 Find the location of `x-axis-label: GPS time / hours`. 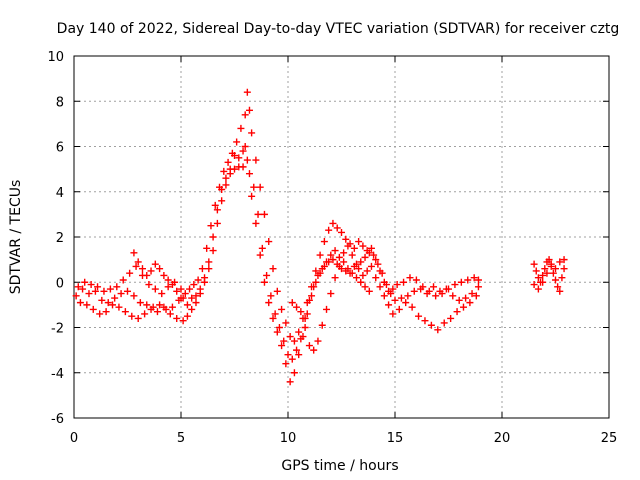

x-axis-label: GPS time / hours is located at coordinates (339, 466).